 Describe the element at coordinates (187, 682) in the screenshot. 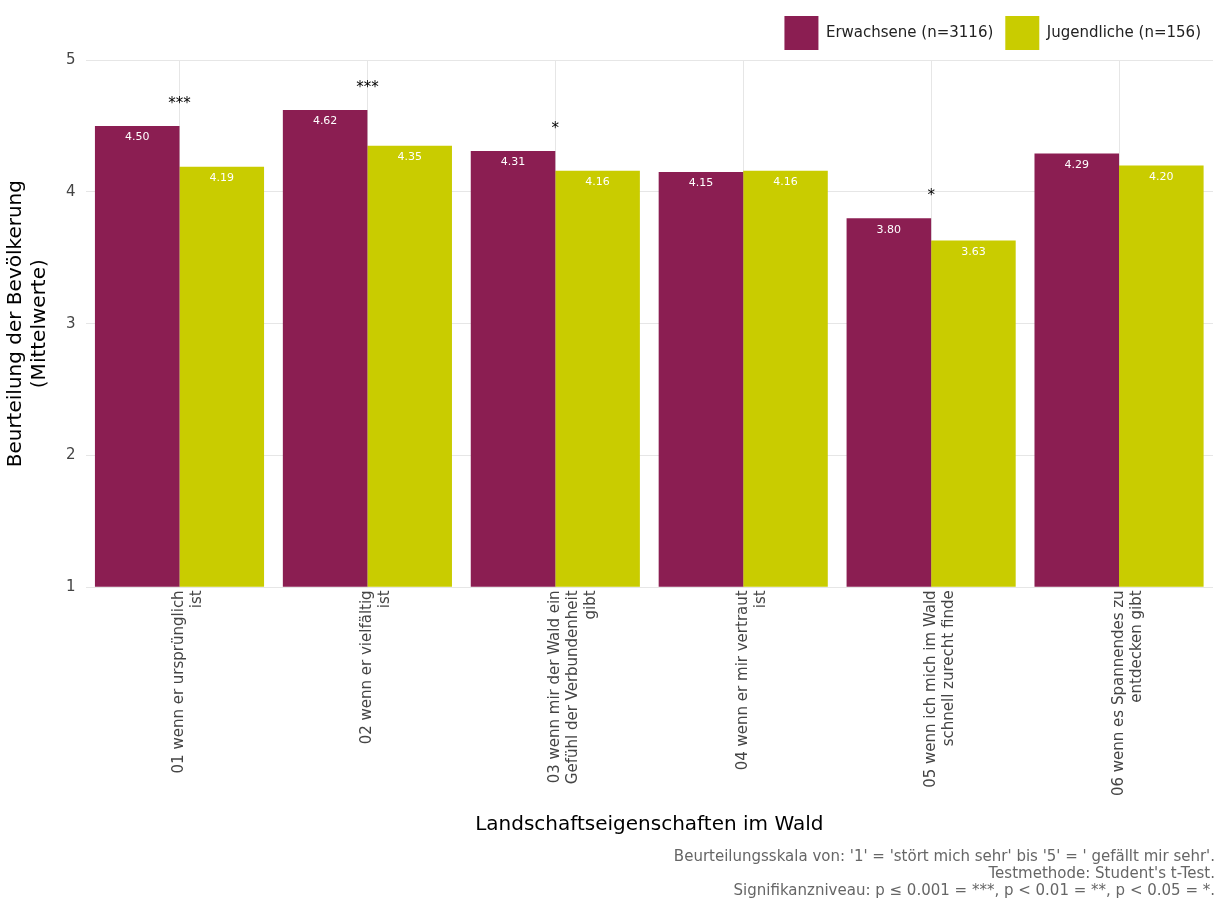

I see `x-tick-label: 01 wenn er ursprünglich ist` at that location.